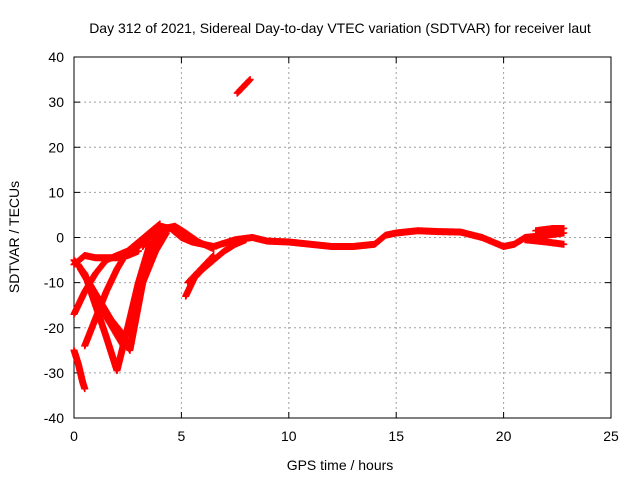 The height and width of the screenshot is (480, 640). What do you see at coordinates (14, 237) in the screenshot?
I see `y-axis-label: SDTVAR / TECUs` at bounding box center [14, 237].